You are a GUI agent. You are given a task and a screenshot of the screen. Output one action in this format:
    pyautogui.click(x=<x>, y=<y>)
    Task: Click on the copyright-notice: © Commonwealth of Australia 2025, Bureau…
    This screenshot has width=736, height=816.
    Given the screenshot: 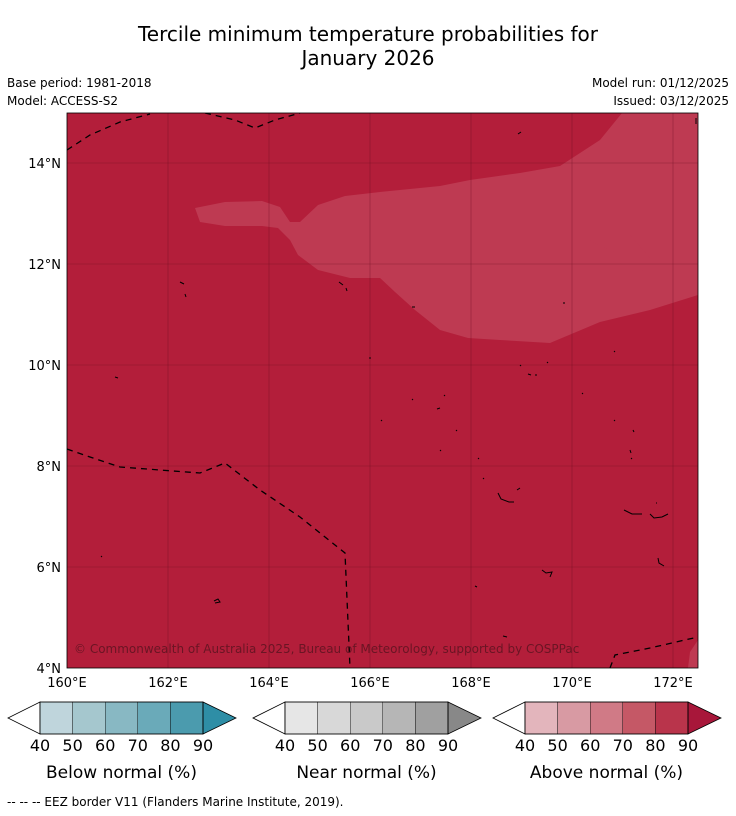 What is the action you would take?
    pyautogui.click(x=326, y=649)
    